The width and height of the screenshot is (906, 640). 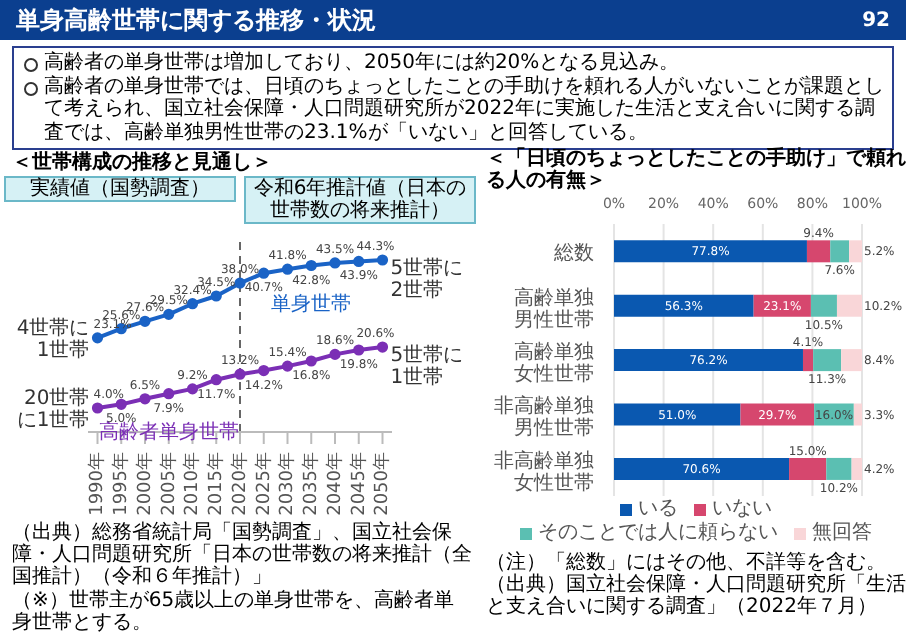 What do you see at coordinates (53, 409) in the screenshot?
I see `annotation: 20世帯に1世帯` at bounding box center [53, 409].